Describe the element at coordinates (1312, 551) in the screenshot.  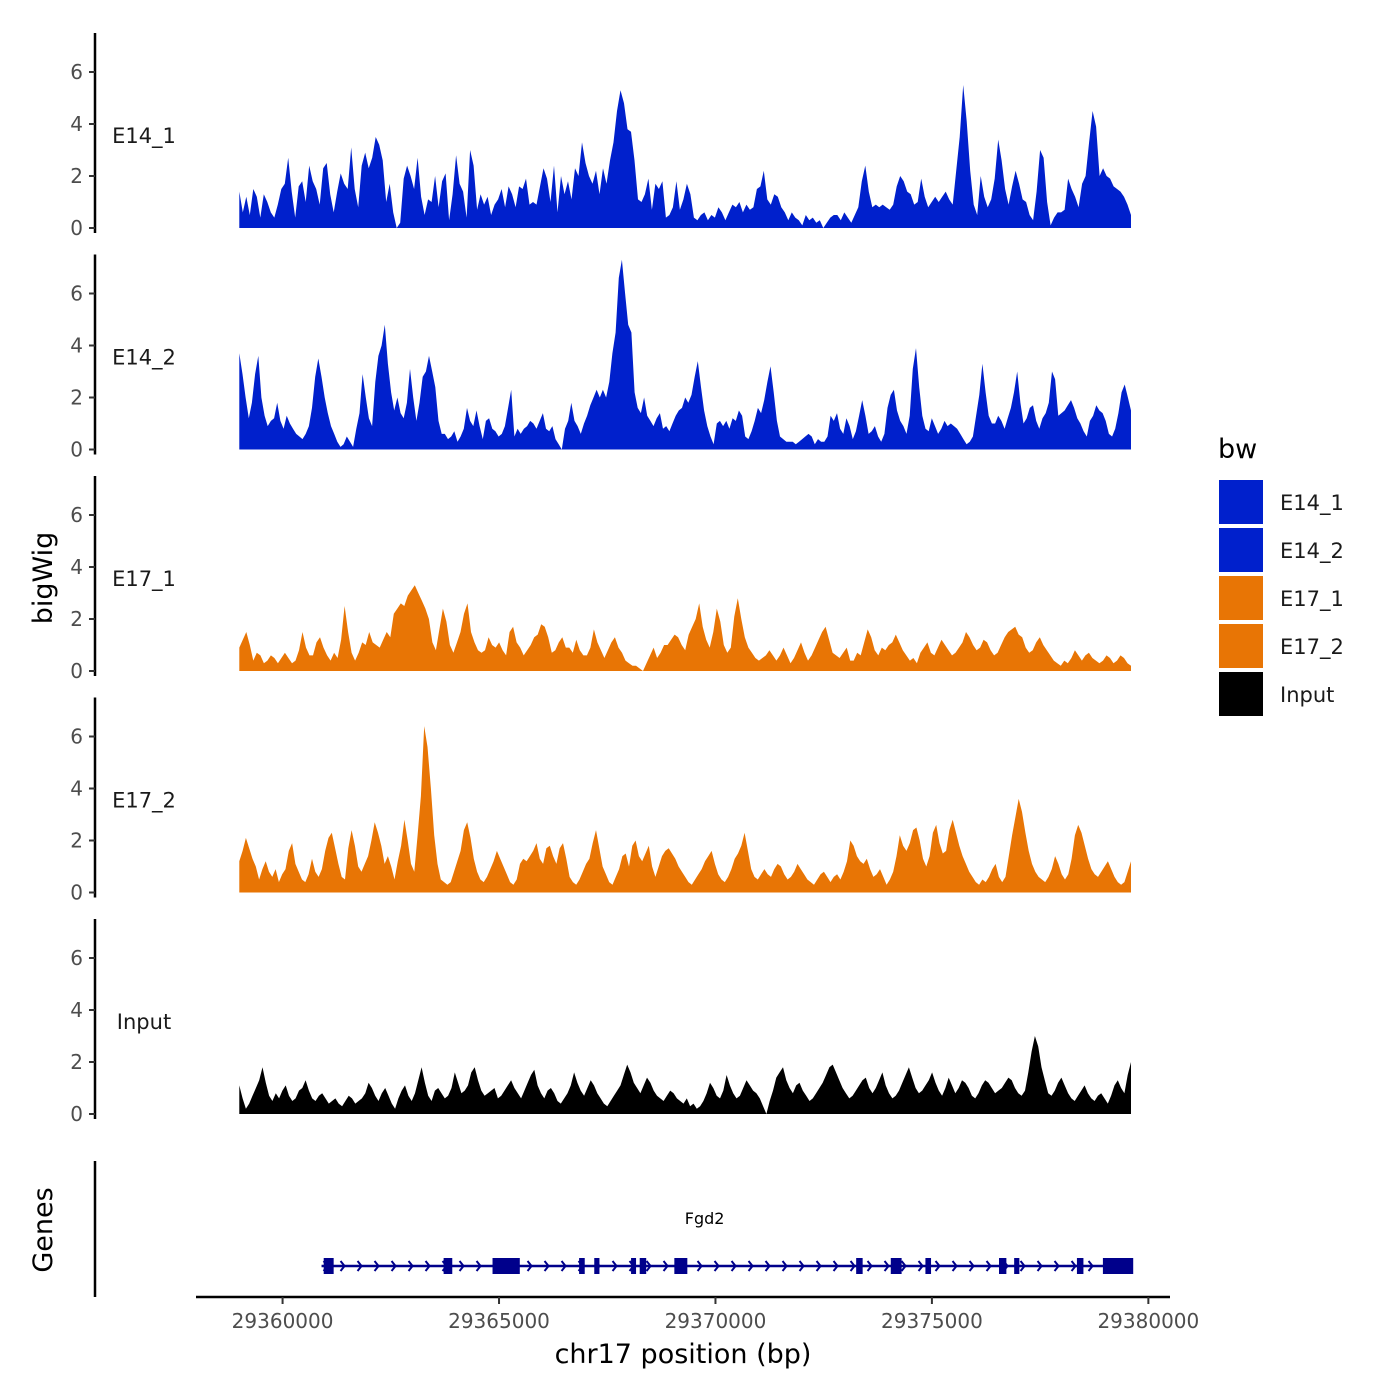
I see `legend-label: E14_2` at that location.